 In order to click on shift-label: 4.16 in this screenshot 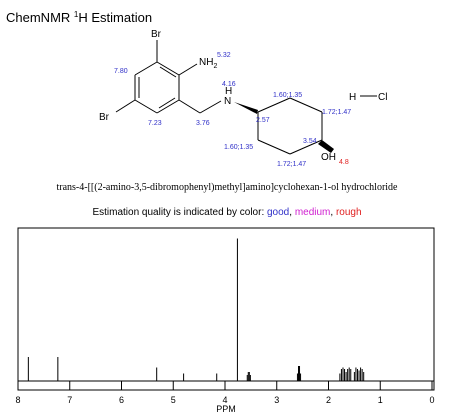, I will do `click(229, 84)`.